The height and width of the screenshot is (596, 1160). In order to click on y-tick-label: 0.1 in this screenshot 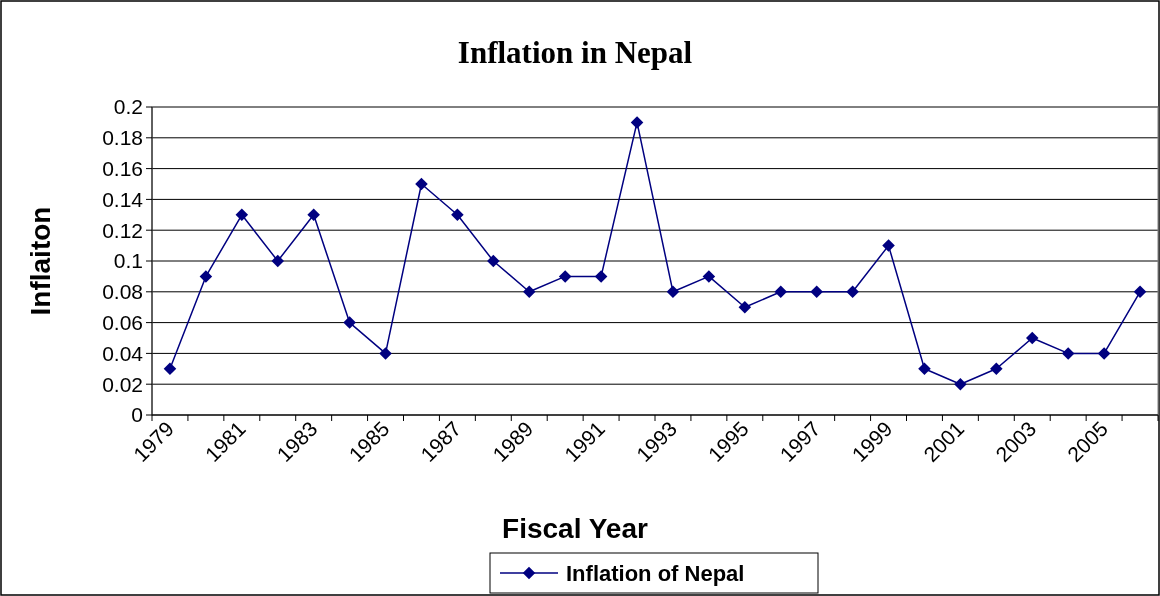, I will do `click(128, 261)`.